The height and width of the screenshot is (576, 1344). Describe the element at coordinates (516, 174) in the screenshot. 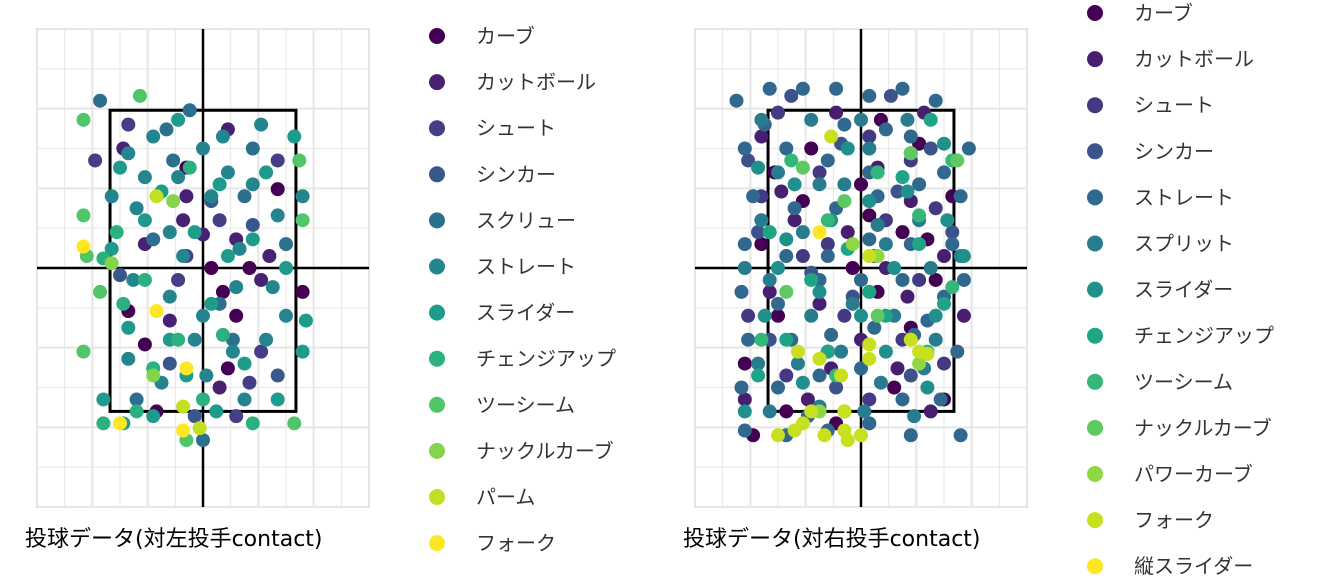

I see `legend-label: シンカー` at that location.